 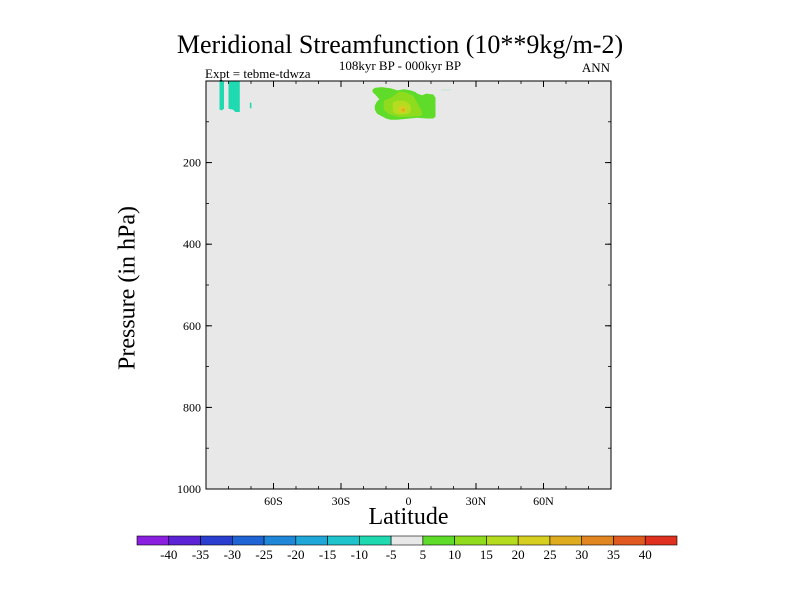 What do you see at coordinates (407, 548) in the screenshot?
I see `colorbar: -40 -35 -30 -25 -20 -15 -10 -5 5 10 15 20 25 30 35 40` at bounding box center [407, 548].